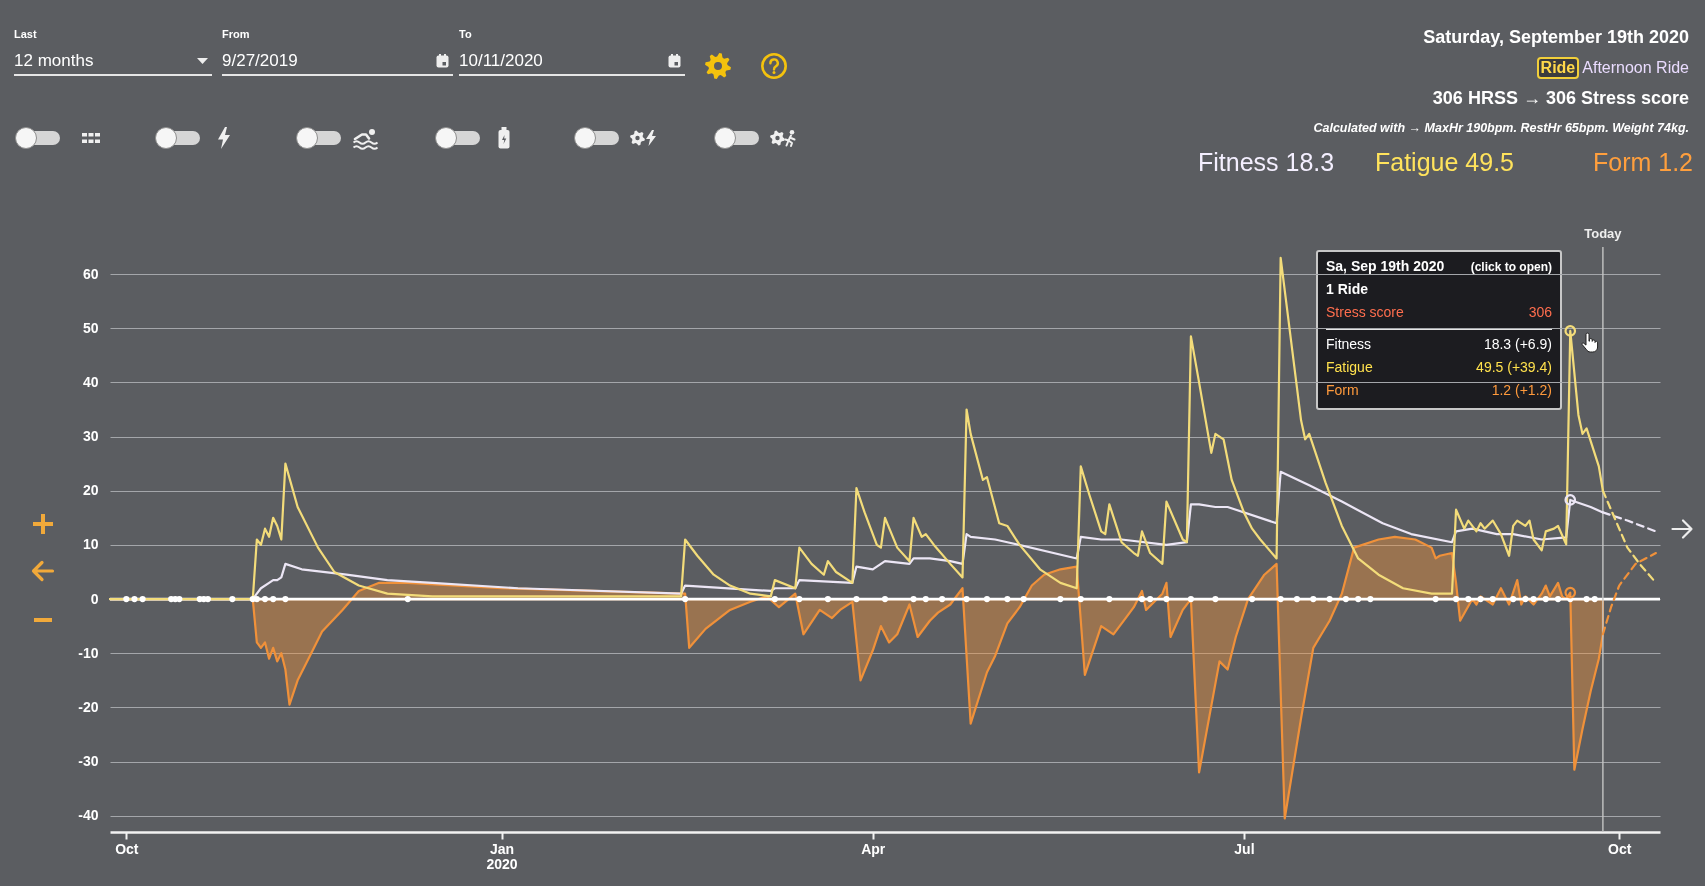 This screenshot has width=1705, height=886. Describe the element at coordinates (337, 61) in the screenshot. I see `date-field: 9/27/2019` at that location.